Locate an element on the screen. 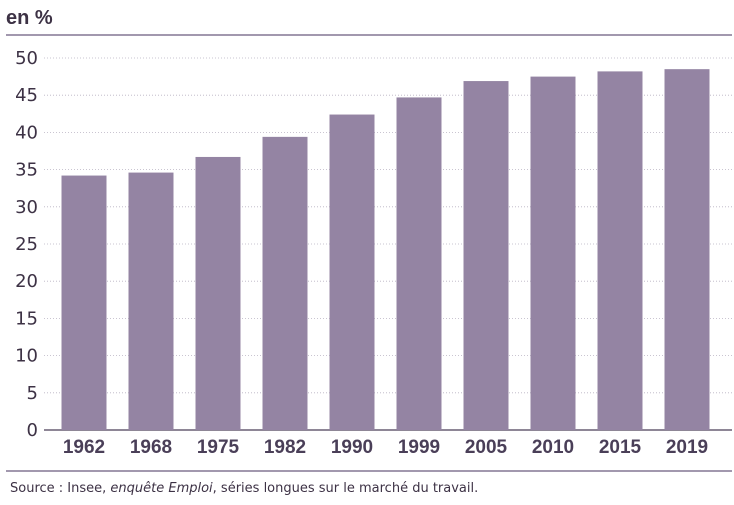 The width and height of the screenshot is (734, 505). bar-2010 is located at coordinates (553, 253).